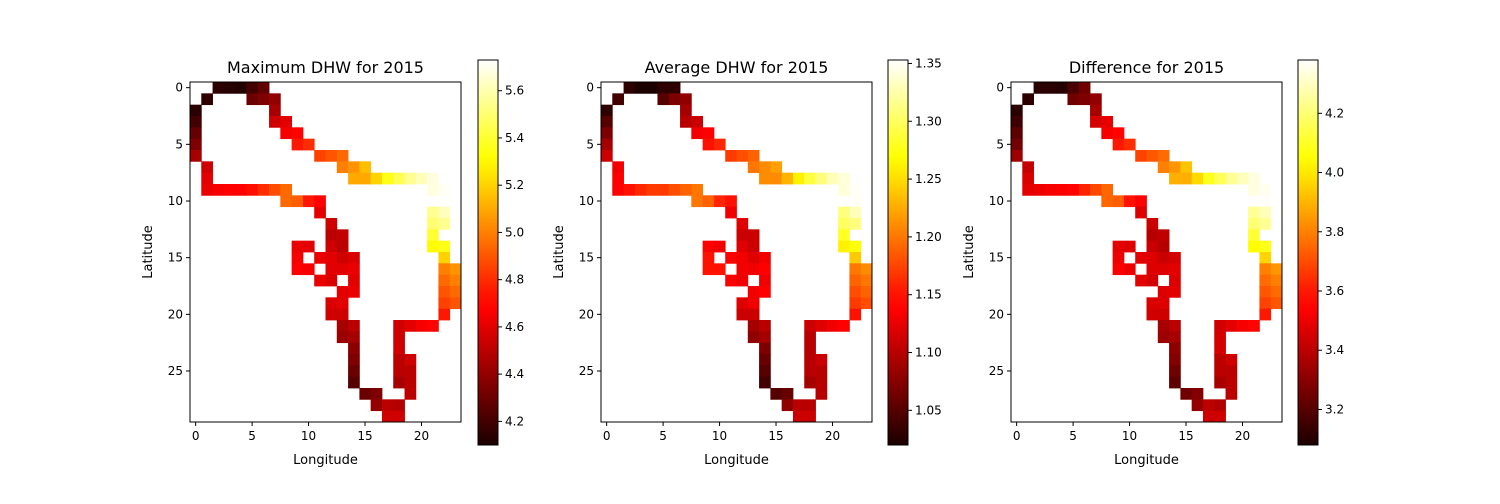 This screenshot has width=1500, height=504. What do you see at coordinates (514, 138) in the screenshot?
I see `colorbar-tick-label: 5.4` at bounding box center [514, 138].